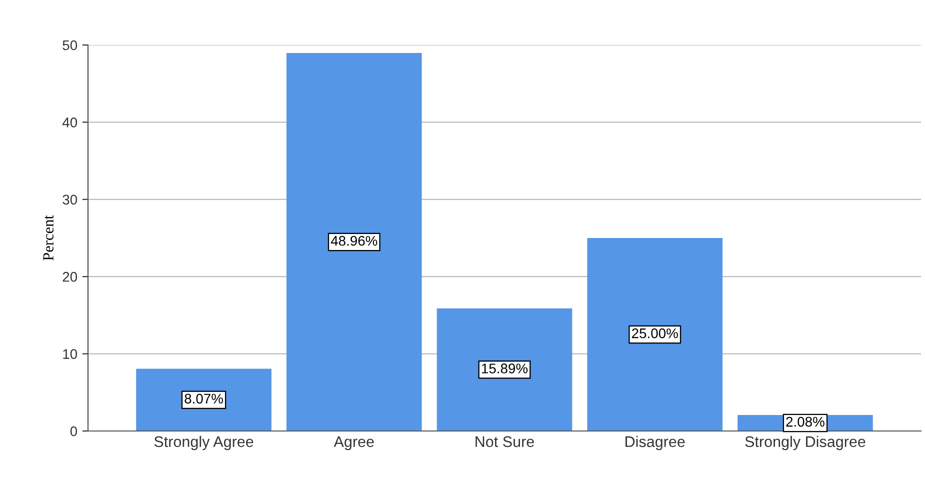 Image resolution: width=925 pixels, height=499 pixels. What do you see at coordinates (505, 442) in the screenshot?
I see `x-tick-label: Not Sure` at bounding box center [505, 442].